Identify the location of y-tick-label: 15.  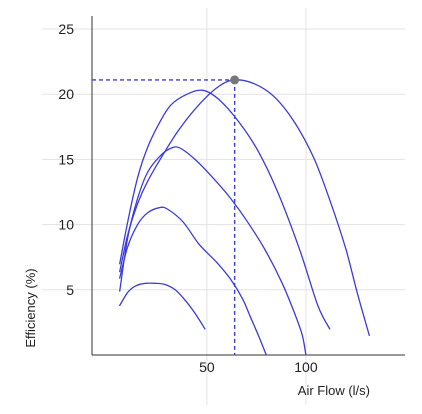
(66, 159).